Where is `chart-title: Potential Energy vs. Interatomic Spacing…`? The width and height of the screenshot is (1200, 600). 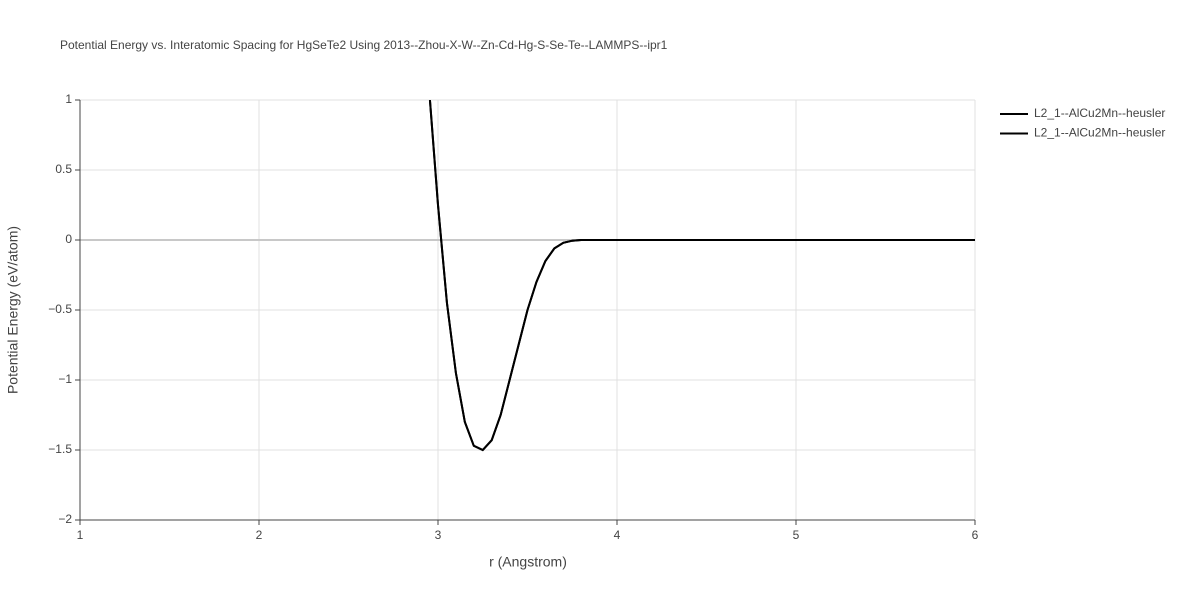 chart-title: Potential Energy vs. Interatomic Spacing… is located at coordinates (364, 45).